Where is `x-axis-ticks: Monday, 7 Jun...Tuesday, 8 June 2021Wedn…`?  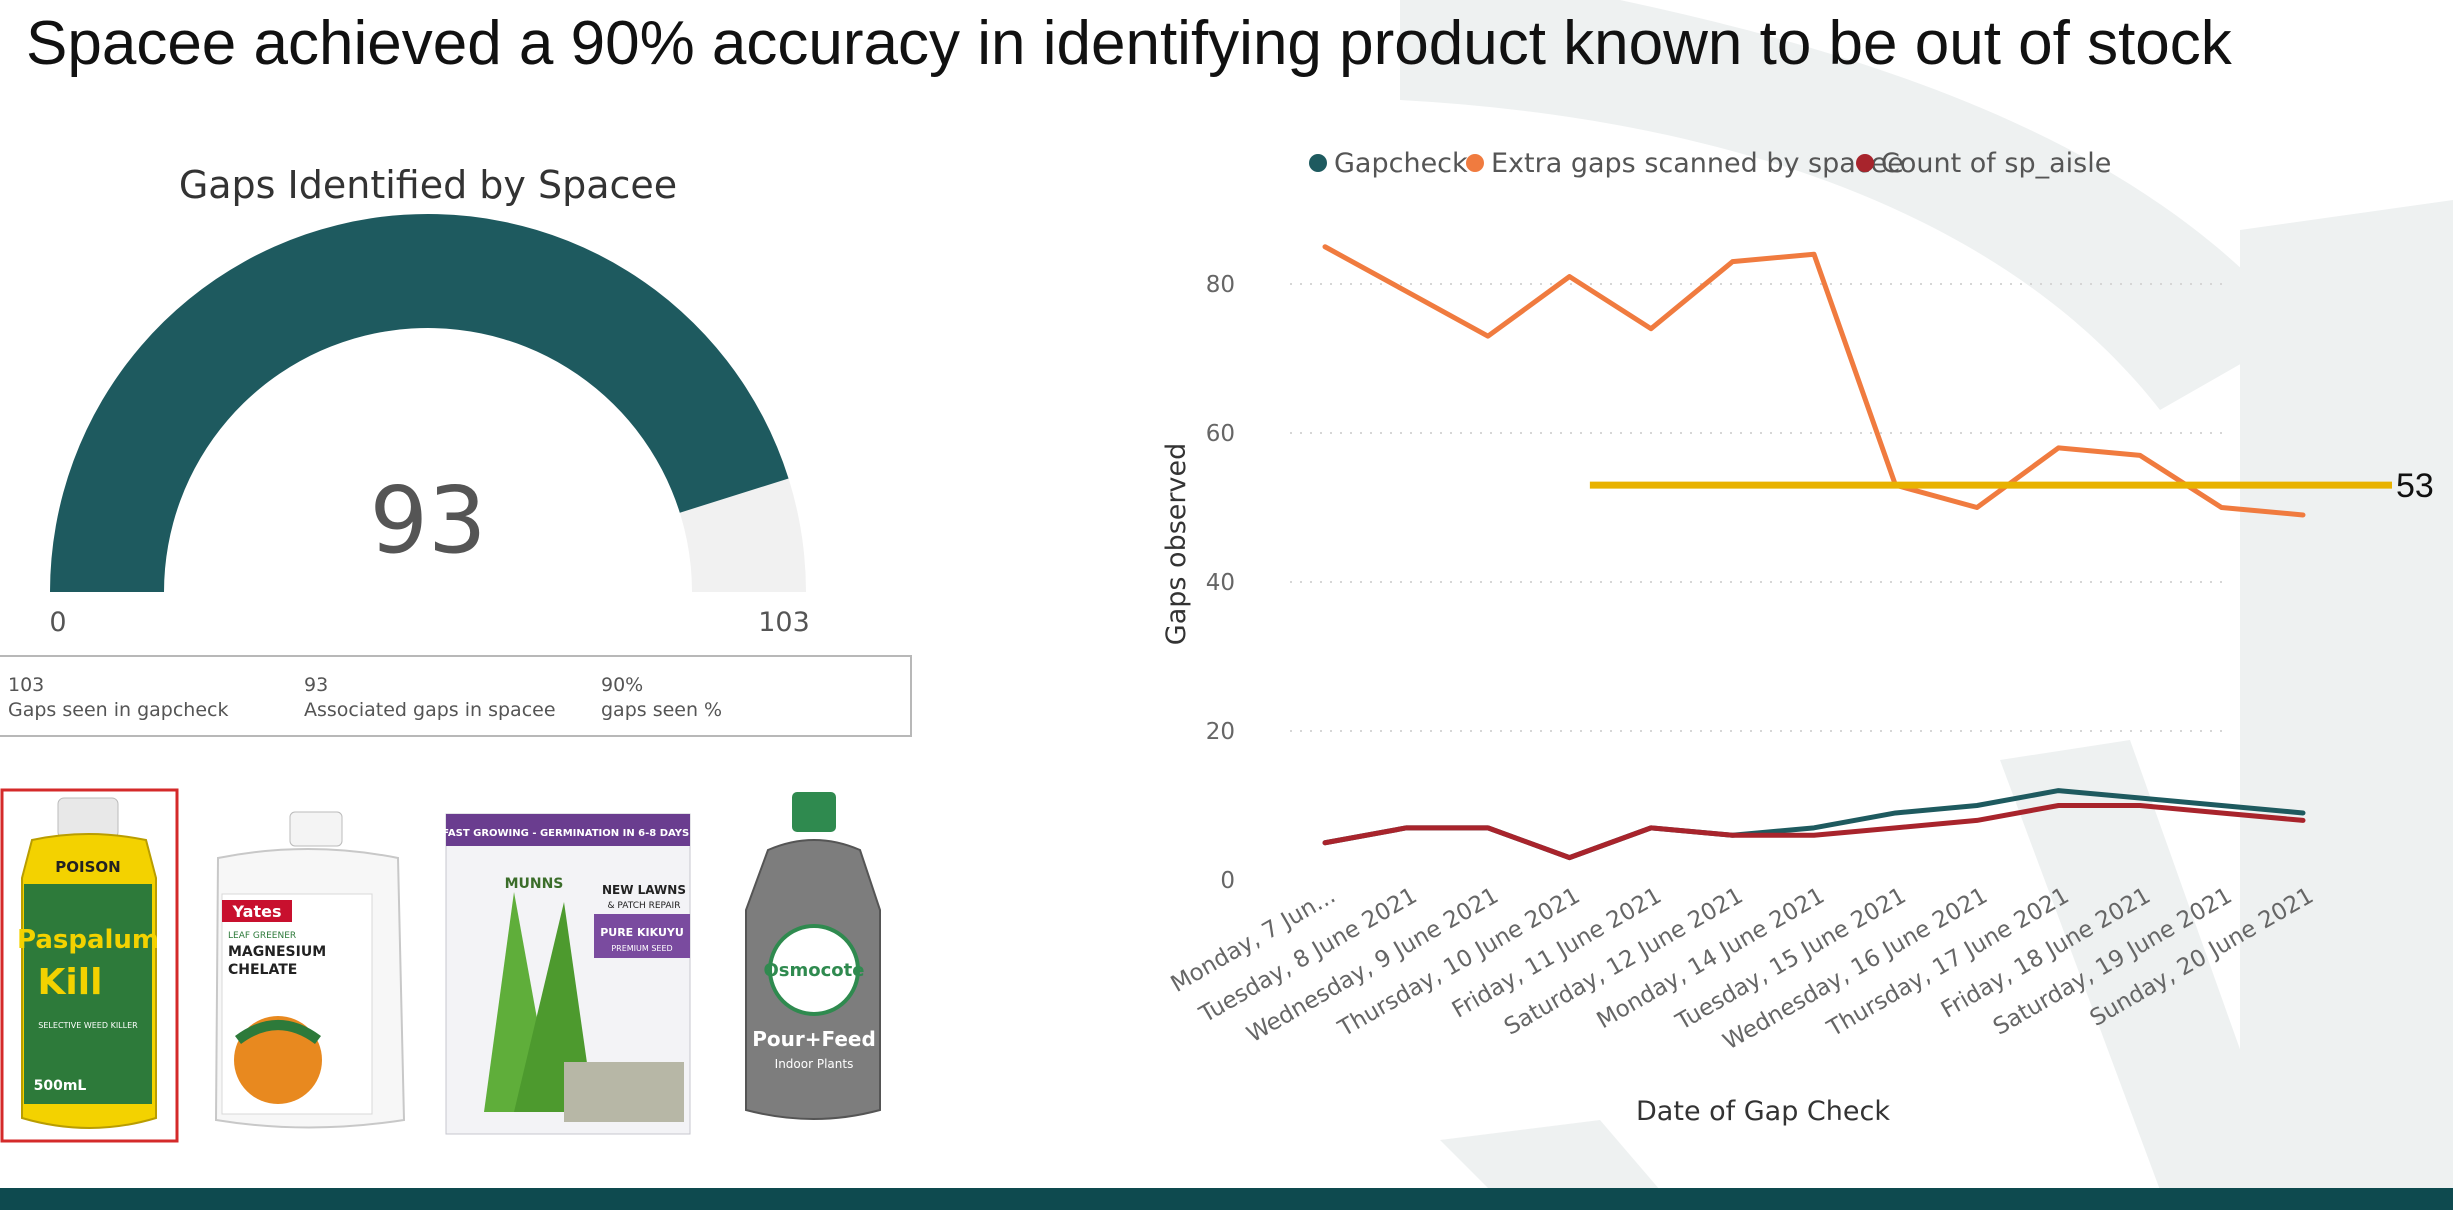 x-axis-ticks: Monday, 7 Jun...Tuesday, 8 June 2021Wedn… is located at coordinates (1742, 969).